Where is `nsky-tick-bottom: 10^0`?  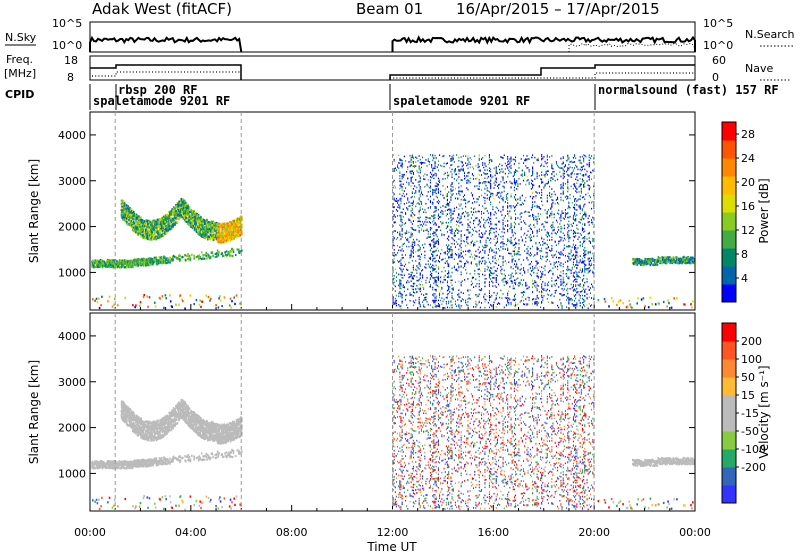 nsky-tick-bottom: 10^0 is located at coordinates (67, 45).